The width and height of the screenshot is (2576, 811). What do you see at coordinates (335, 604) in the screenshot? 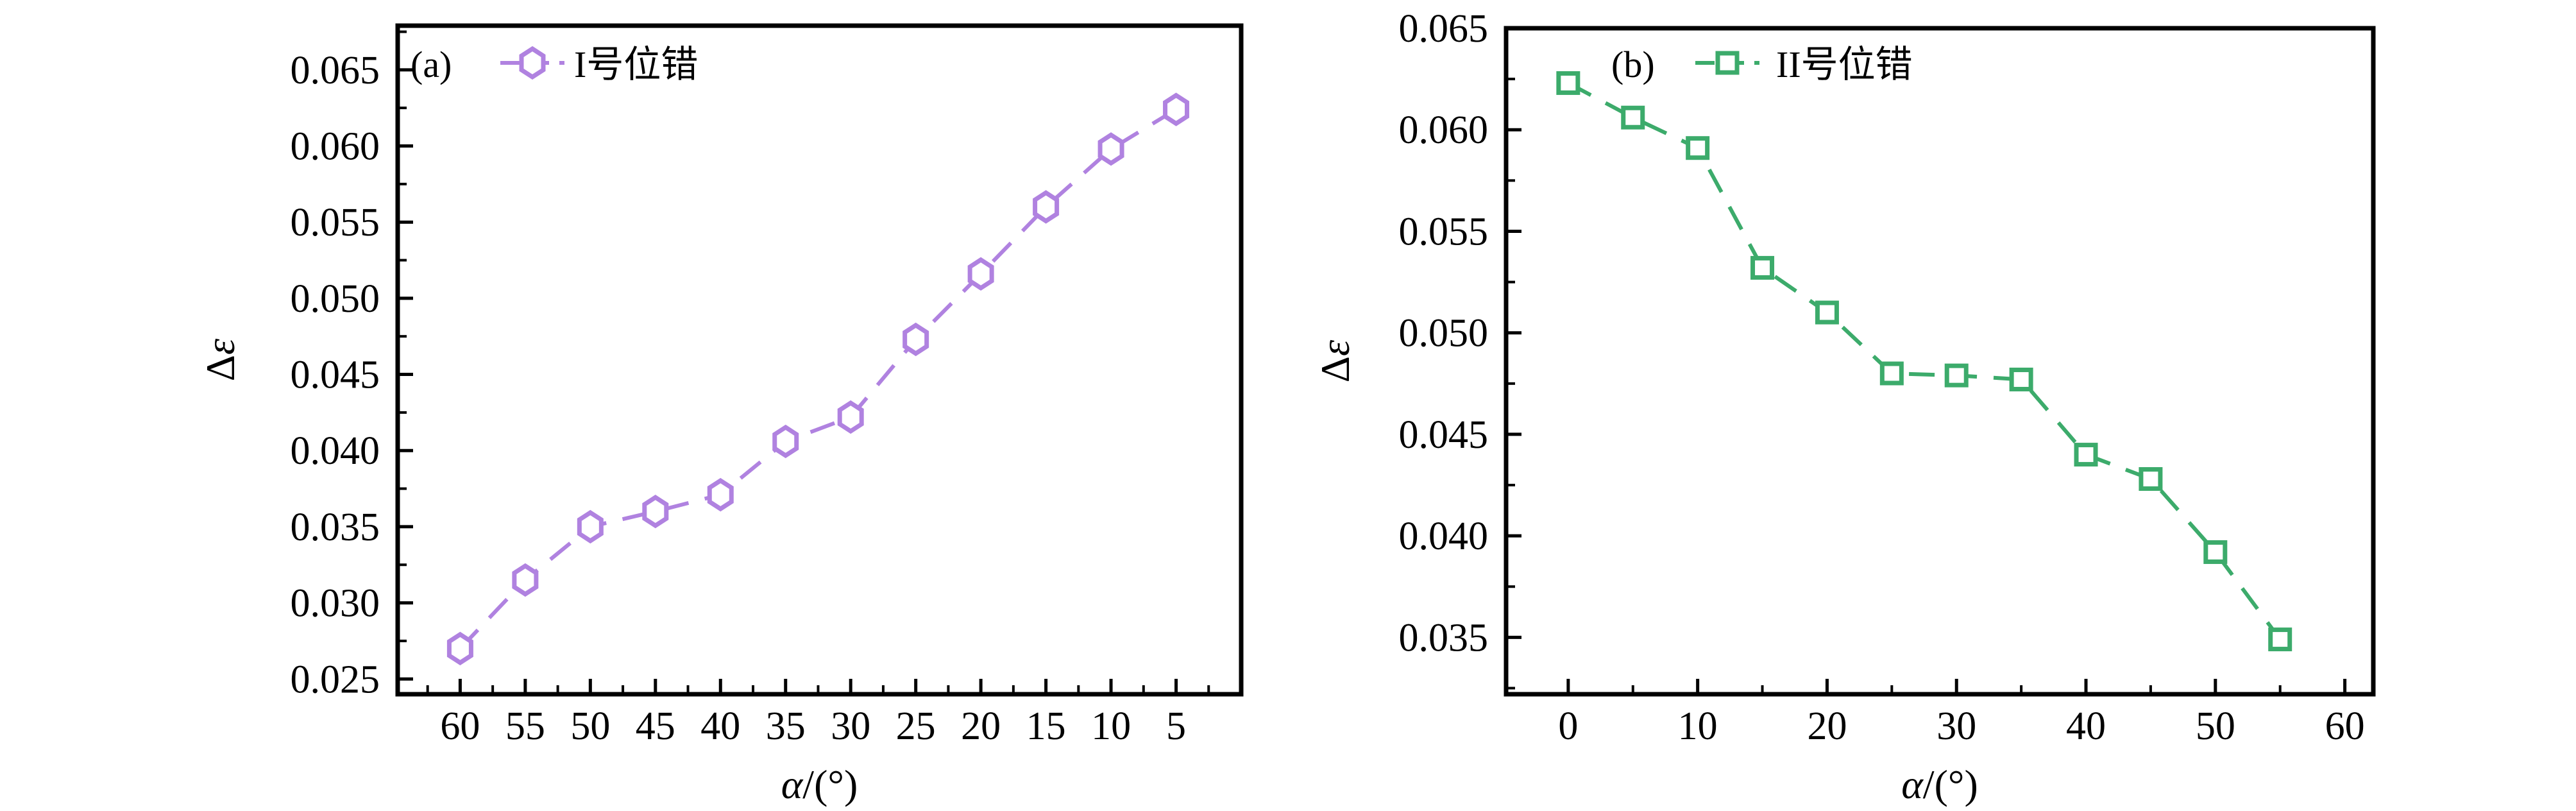
I see `y-tick-label: 0.030` at bounding box center [335, 604].